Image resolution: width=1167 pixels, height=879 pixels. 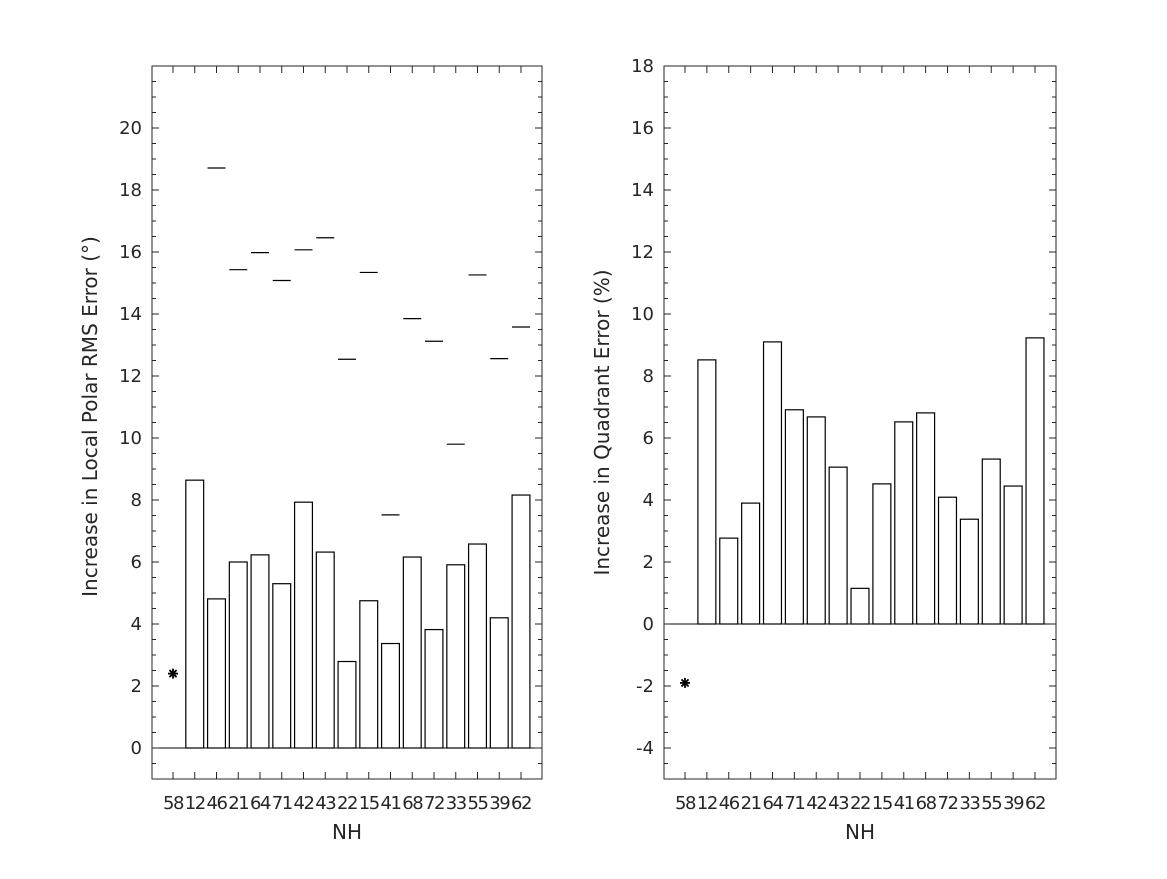 I want to click on y-tick-label: 20, so click(x=130, y=128).